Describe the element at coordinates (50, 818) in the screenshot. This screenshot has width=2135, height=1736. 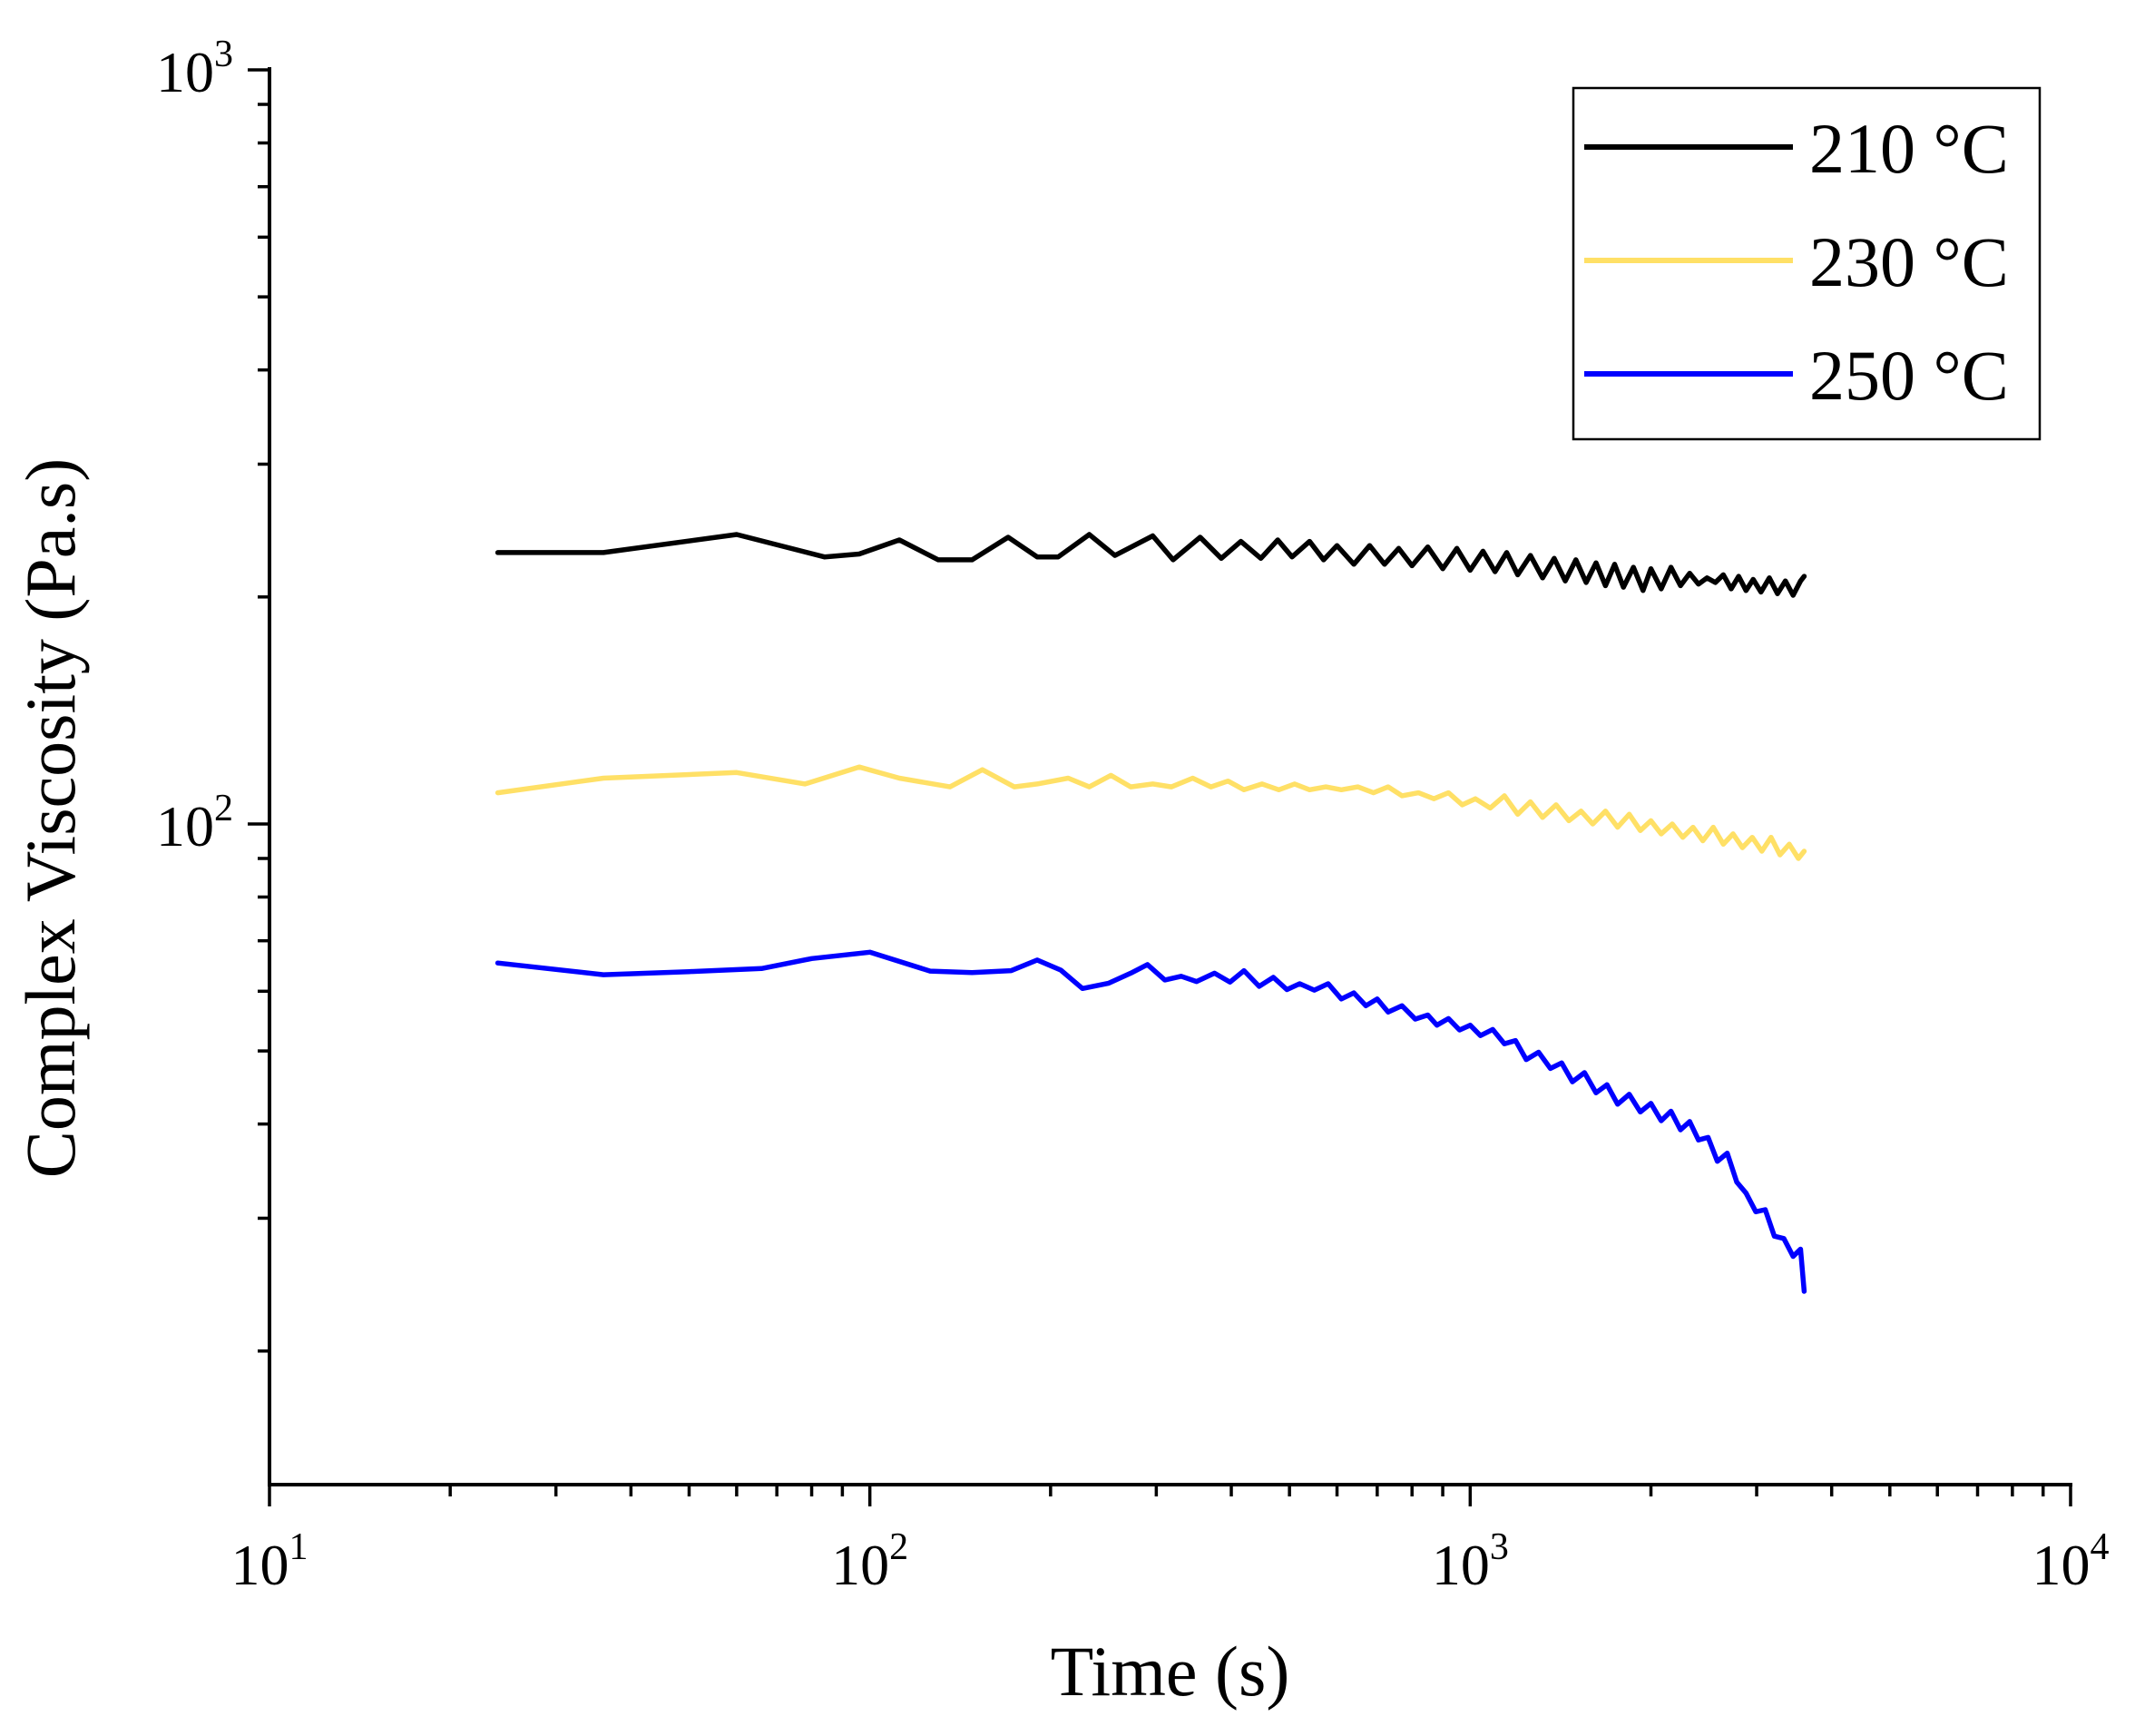
I see `y-axis-title: Complex Viscosity (Pa.s)` at that location.